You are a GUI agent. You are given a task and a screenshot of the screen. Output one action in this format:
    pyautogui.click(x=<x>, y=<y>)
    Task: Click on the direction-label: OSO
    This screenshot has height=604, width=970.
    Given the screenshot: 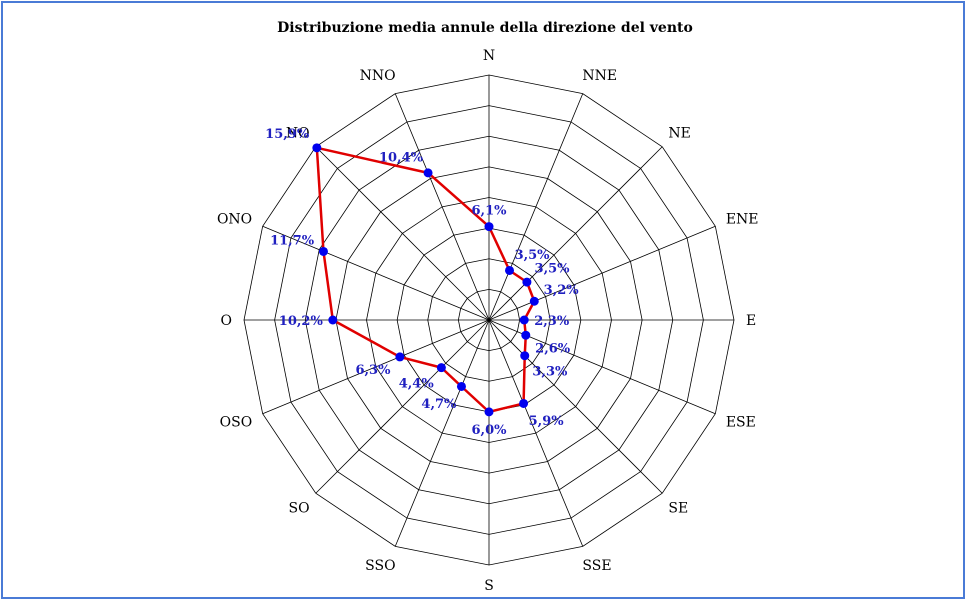 What is the action you would take?
    pyautogui.click(x=236, y=422)
    